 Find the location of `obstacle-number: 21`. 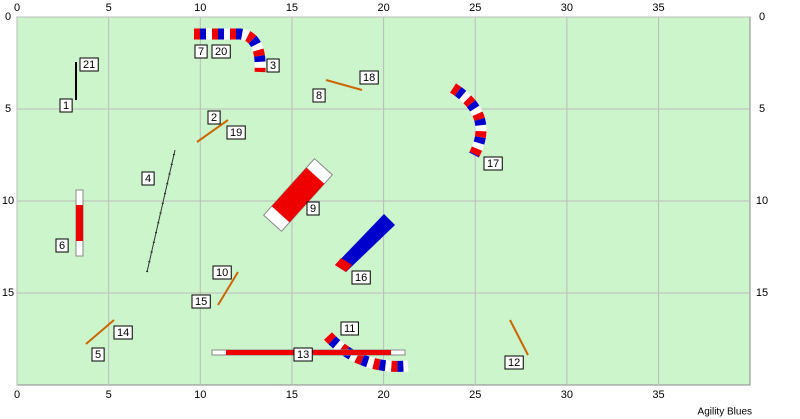

obstacle-number: 21 is located at coordinates (89, 65).